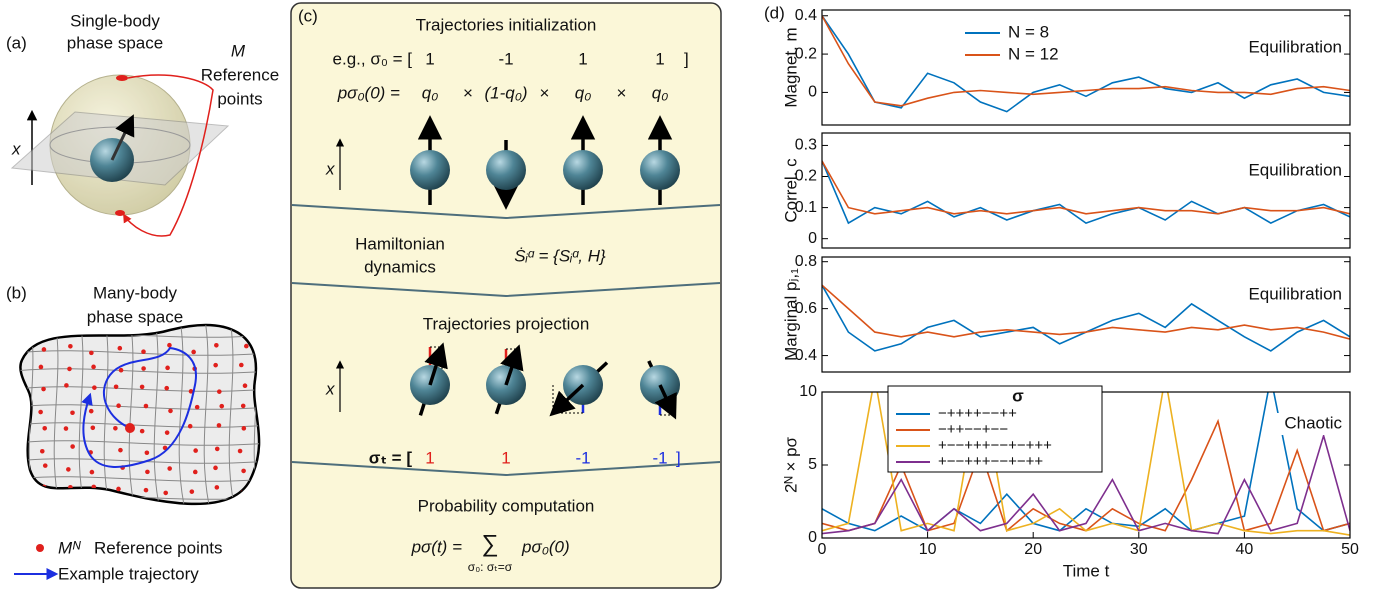 Image resolution: width=1393 pixels, height=593 pixels. What do you see at coordinates (678, 457) in the screenshot?
I see `sigmat-suffix: ]` at bounding box center [678, 457].